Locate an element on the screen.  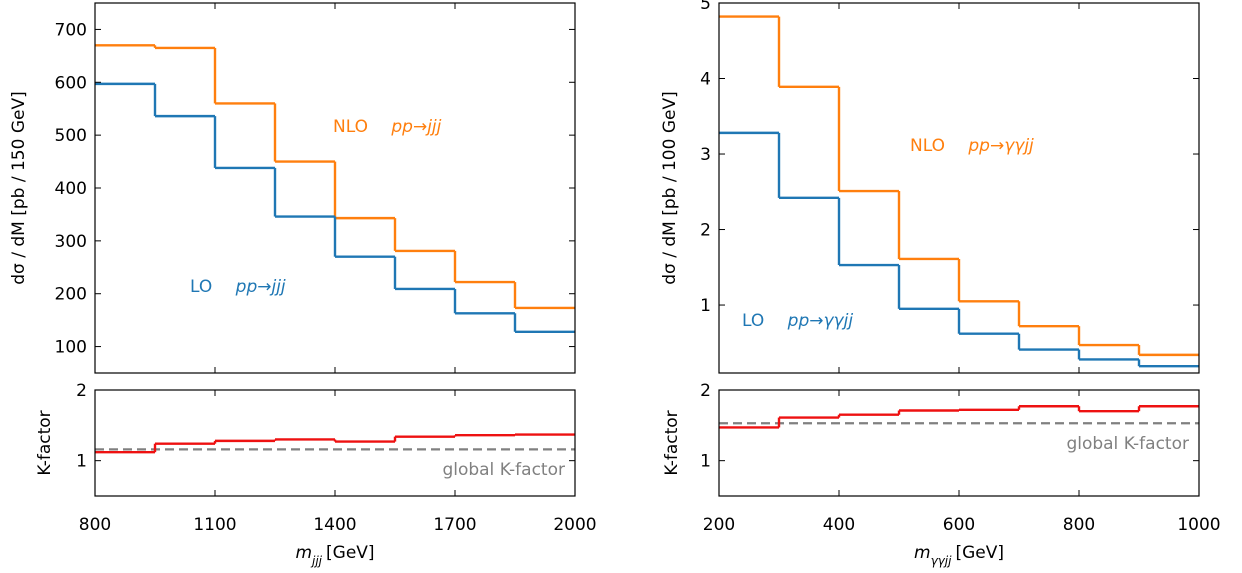
annotation-lo-jjj: LO pp→jjj is located at coordinates (238, 287).